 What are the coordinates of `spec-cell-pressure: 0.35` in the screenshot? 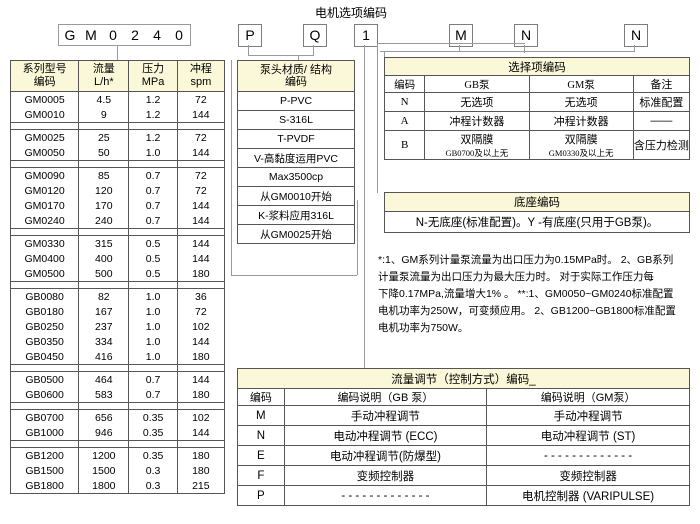 It's located at (153, 433).